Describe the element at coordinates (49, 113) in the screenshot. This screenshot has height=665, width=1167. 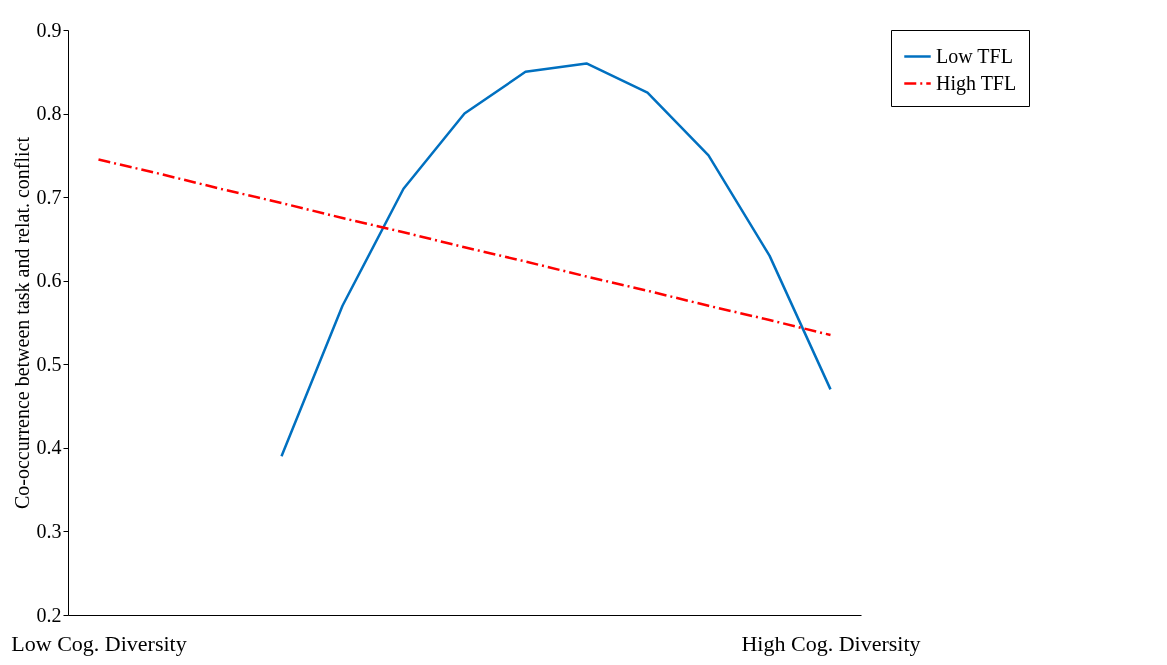
I see `y-tick-label: 0.8` at that location.